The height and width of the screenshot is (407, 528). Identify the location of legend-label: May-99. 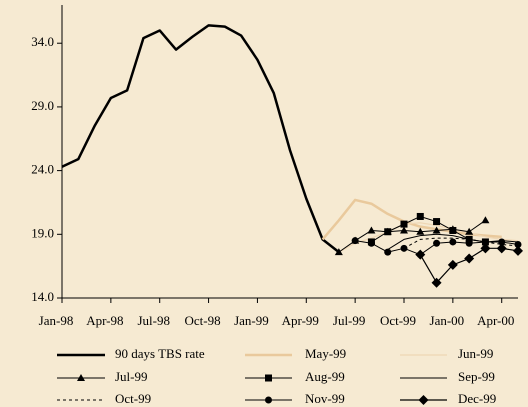
(325, 353).